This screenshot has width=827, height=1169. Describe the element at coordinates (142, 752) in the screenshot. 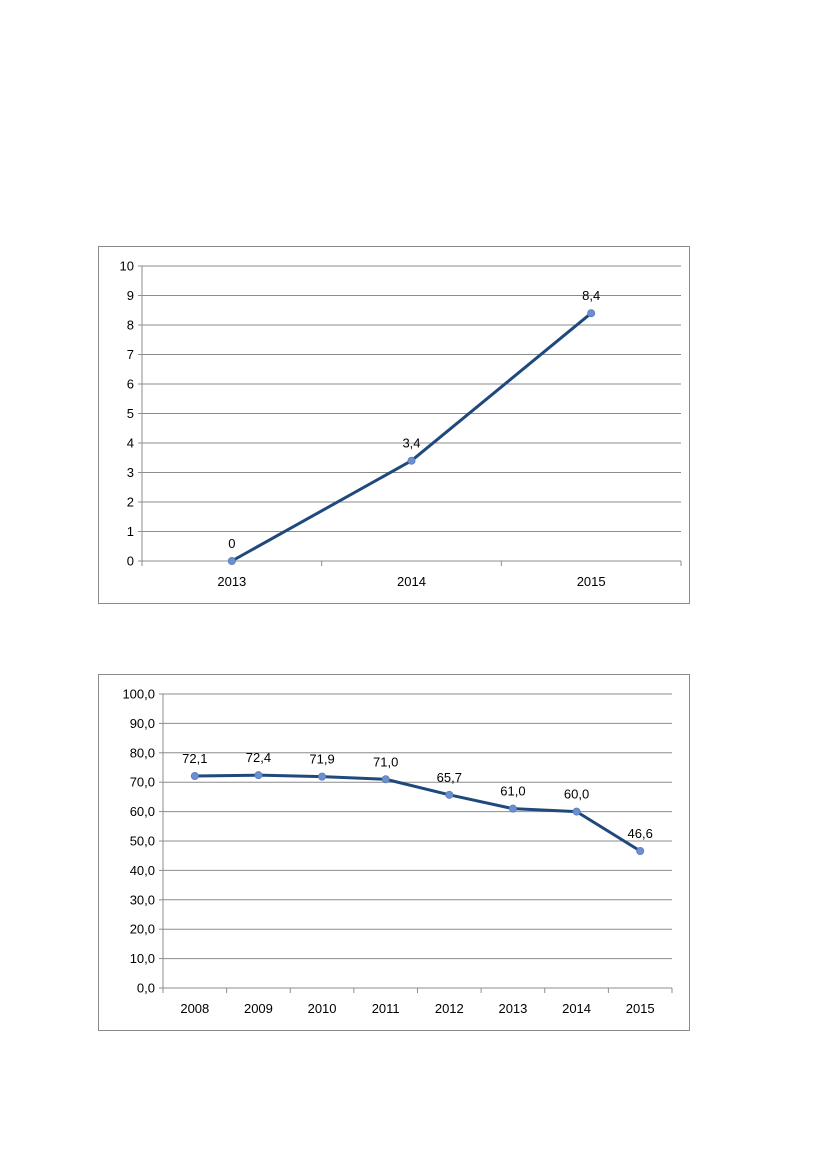

I see `y-tick-label: 80,0` at that location.